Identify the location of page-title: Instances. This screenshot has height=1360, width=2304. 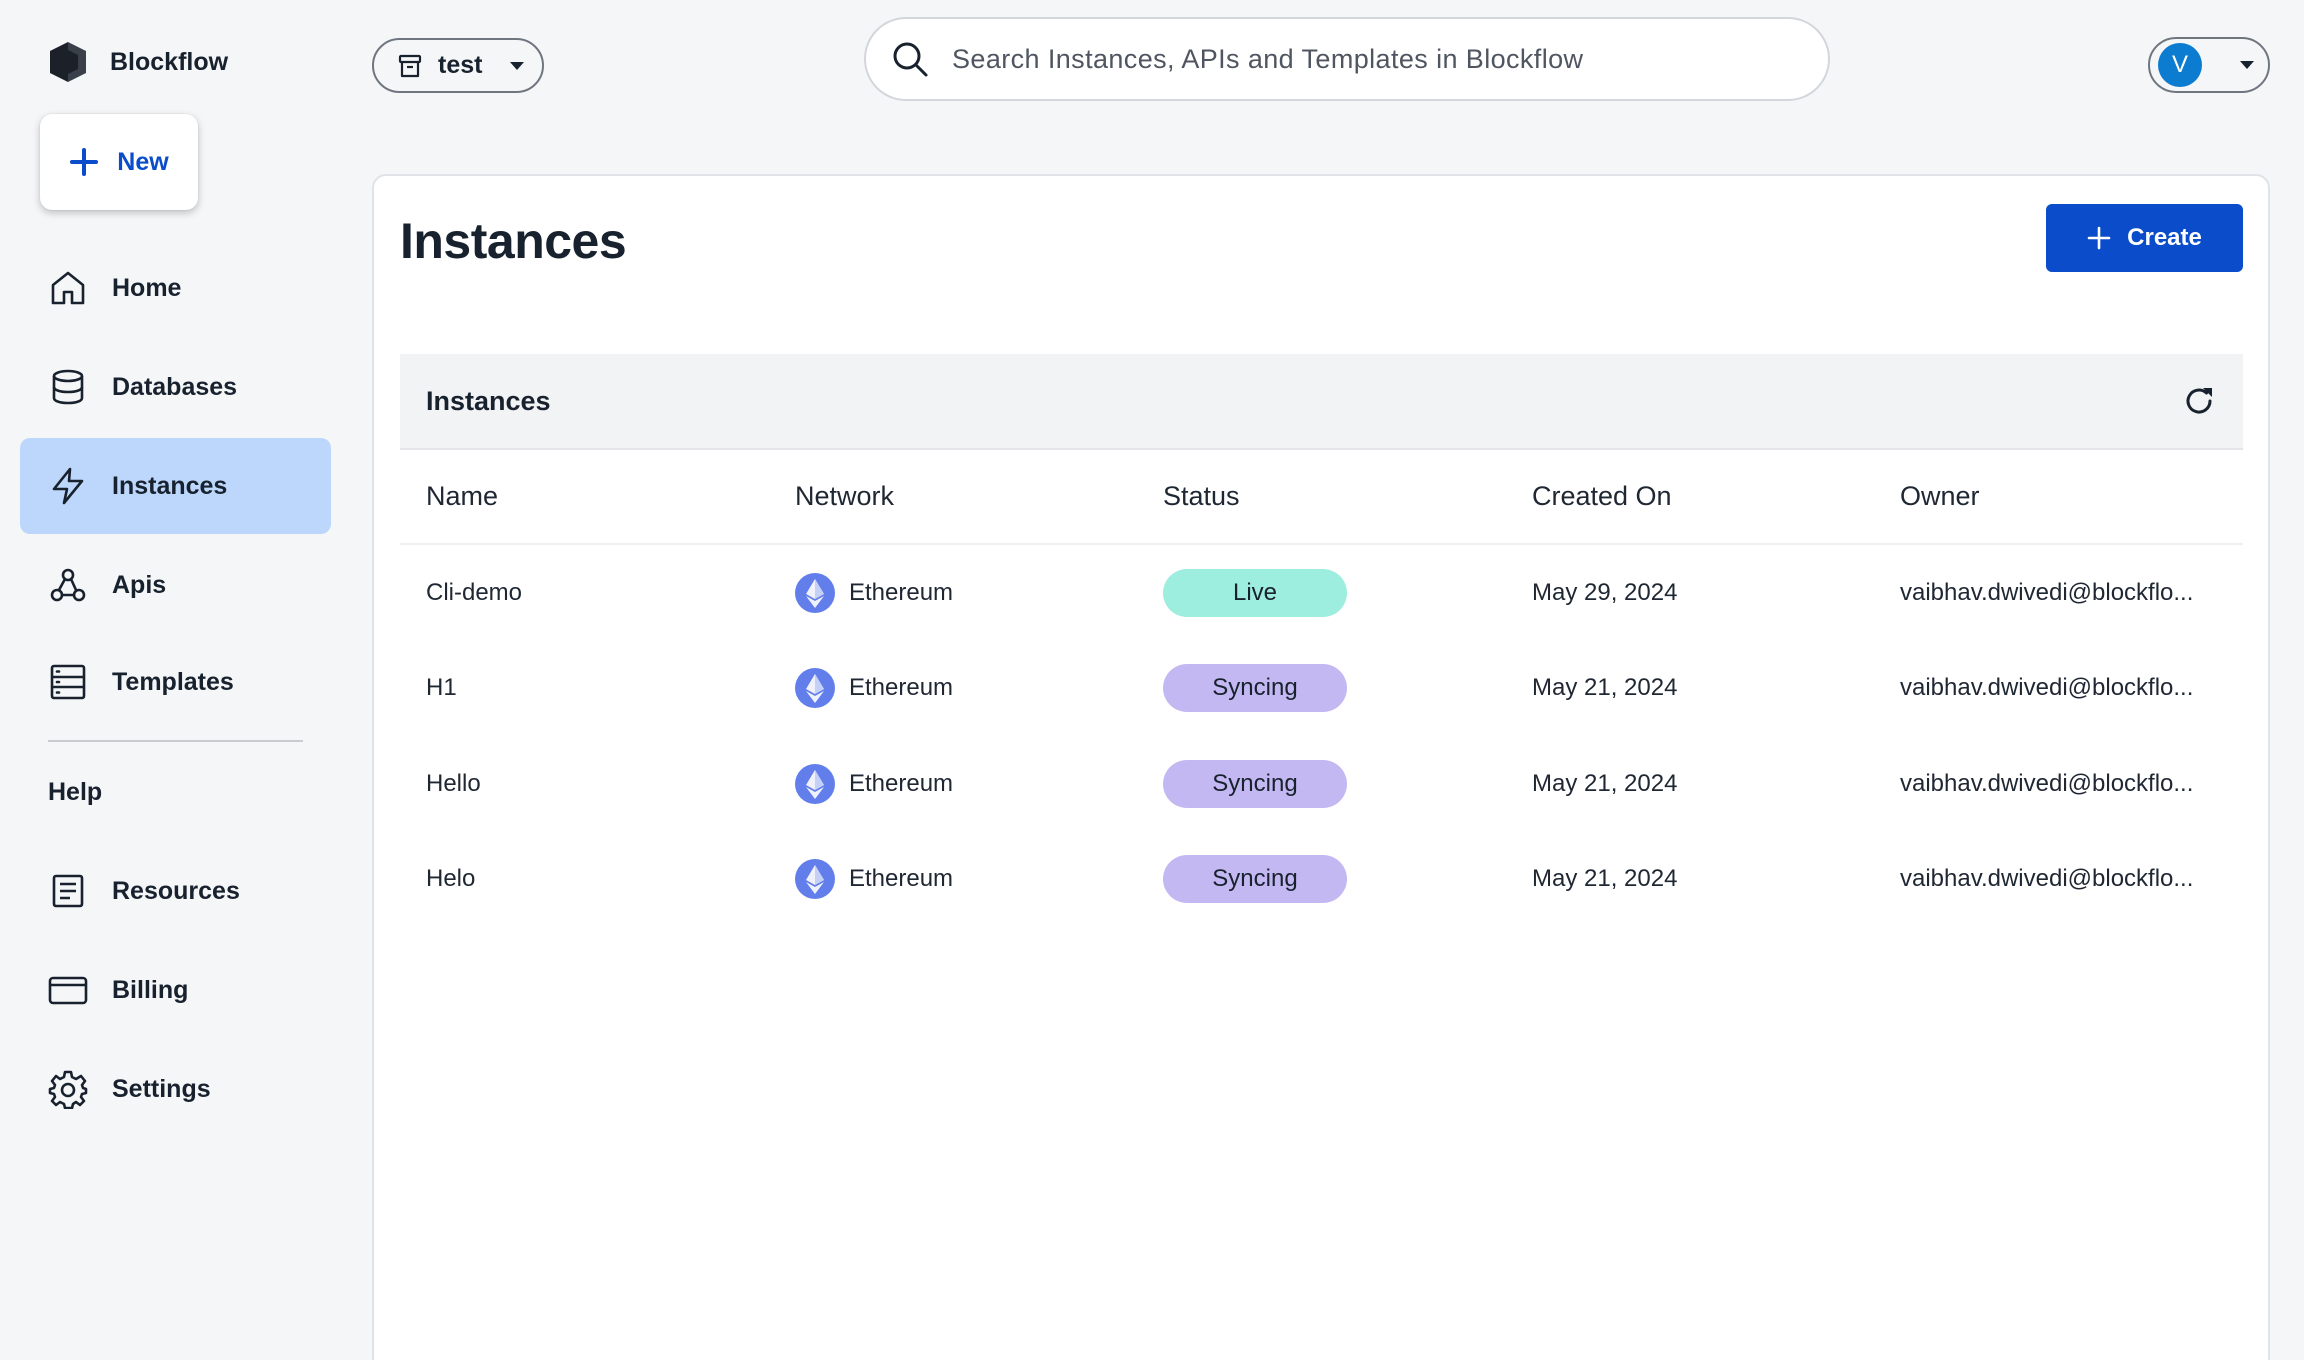
(513, 241).